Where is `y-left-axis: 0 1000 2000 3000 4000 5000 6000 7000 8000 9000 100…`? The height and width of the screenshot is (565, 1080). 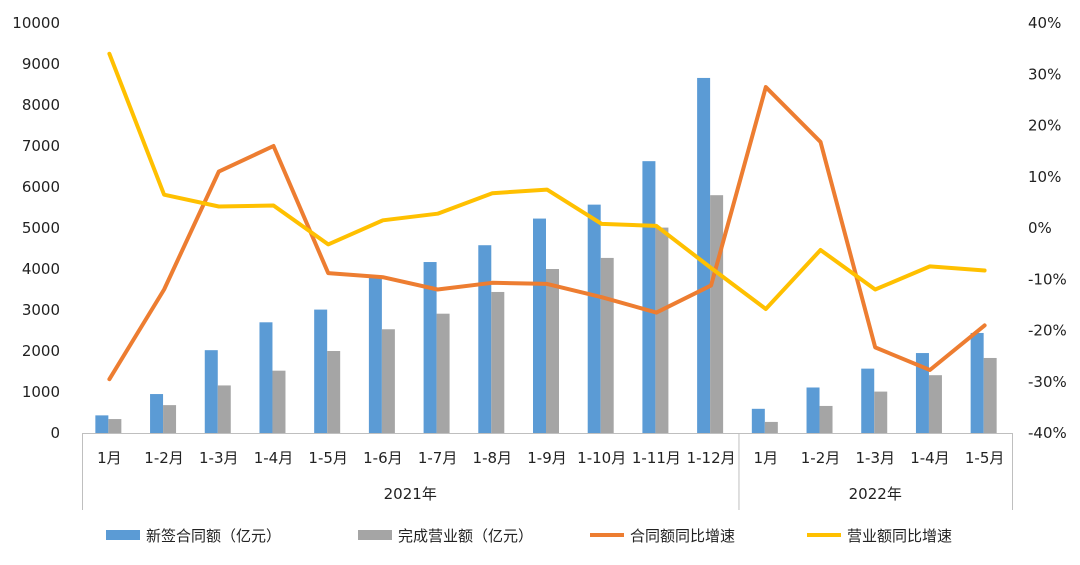 y-left-axis: 0 1000 2000 3000 4000 5000 6000 7000 8000 9000 100… is located at coordinates (36, 228).